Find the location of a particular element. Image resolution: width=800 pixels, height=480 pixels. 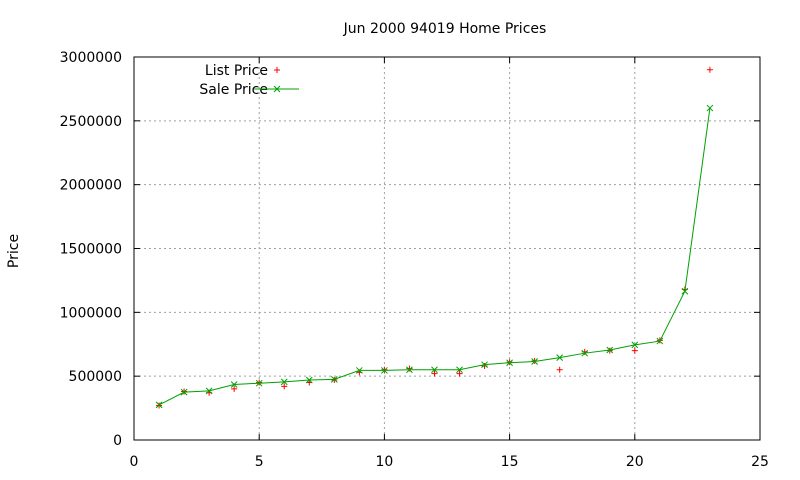

y-tick-label: 1000000 is located at coordinates (91, 313).